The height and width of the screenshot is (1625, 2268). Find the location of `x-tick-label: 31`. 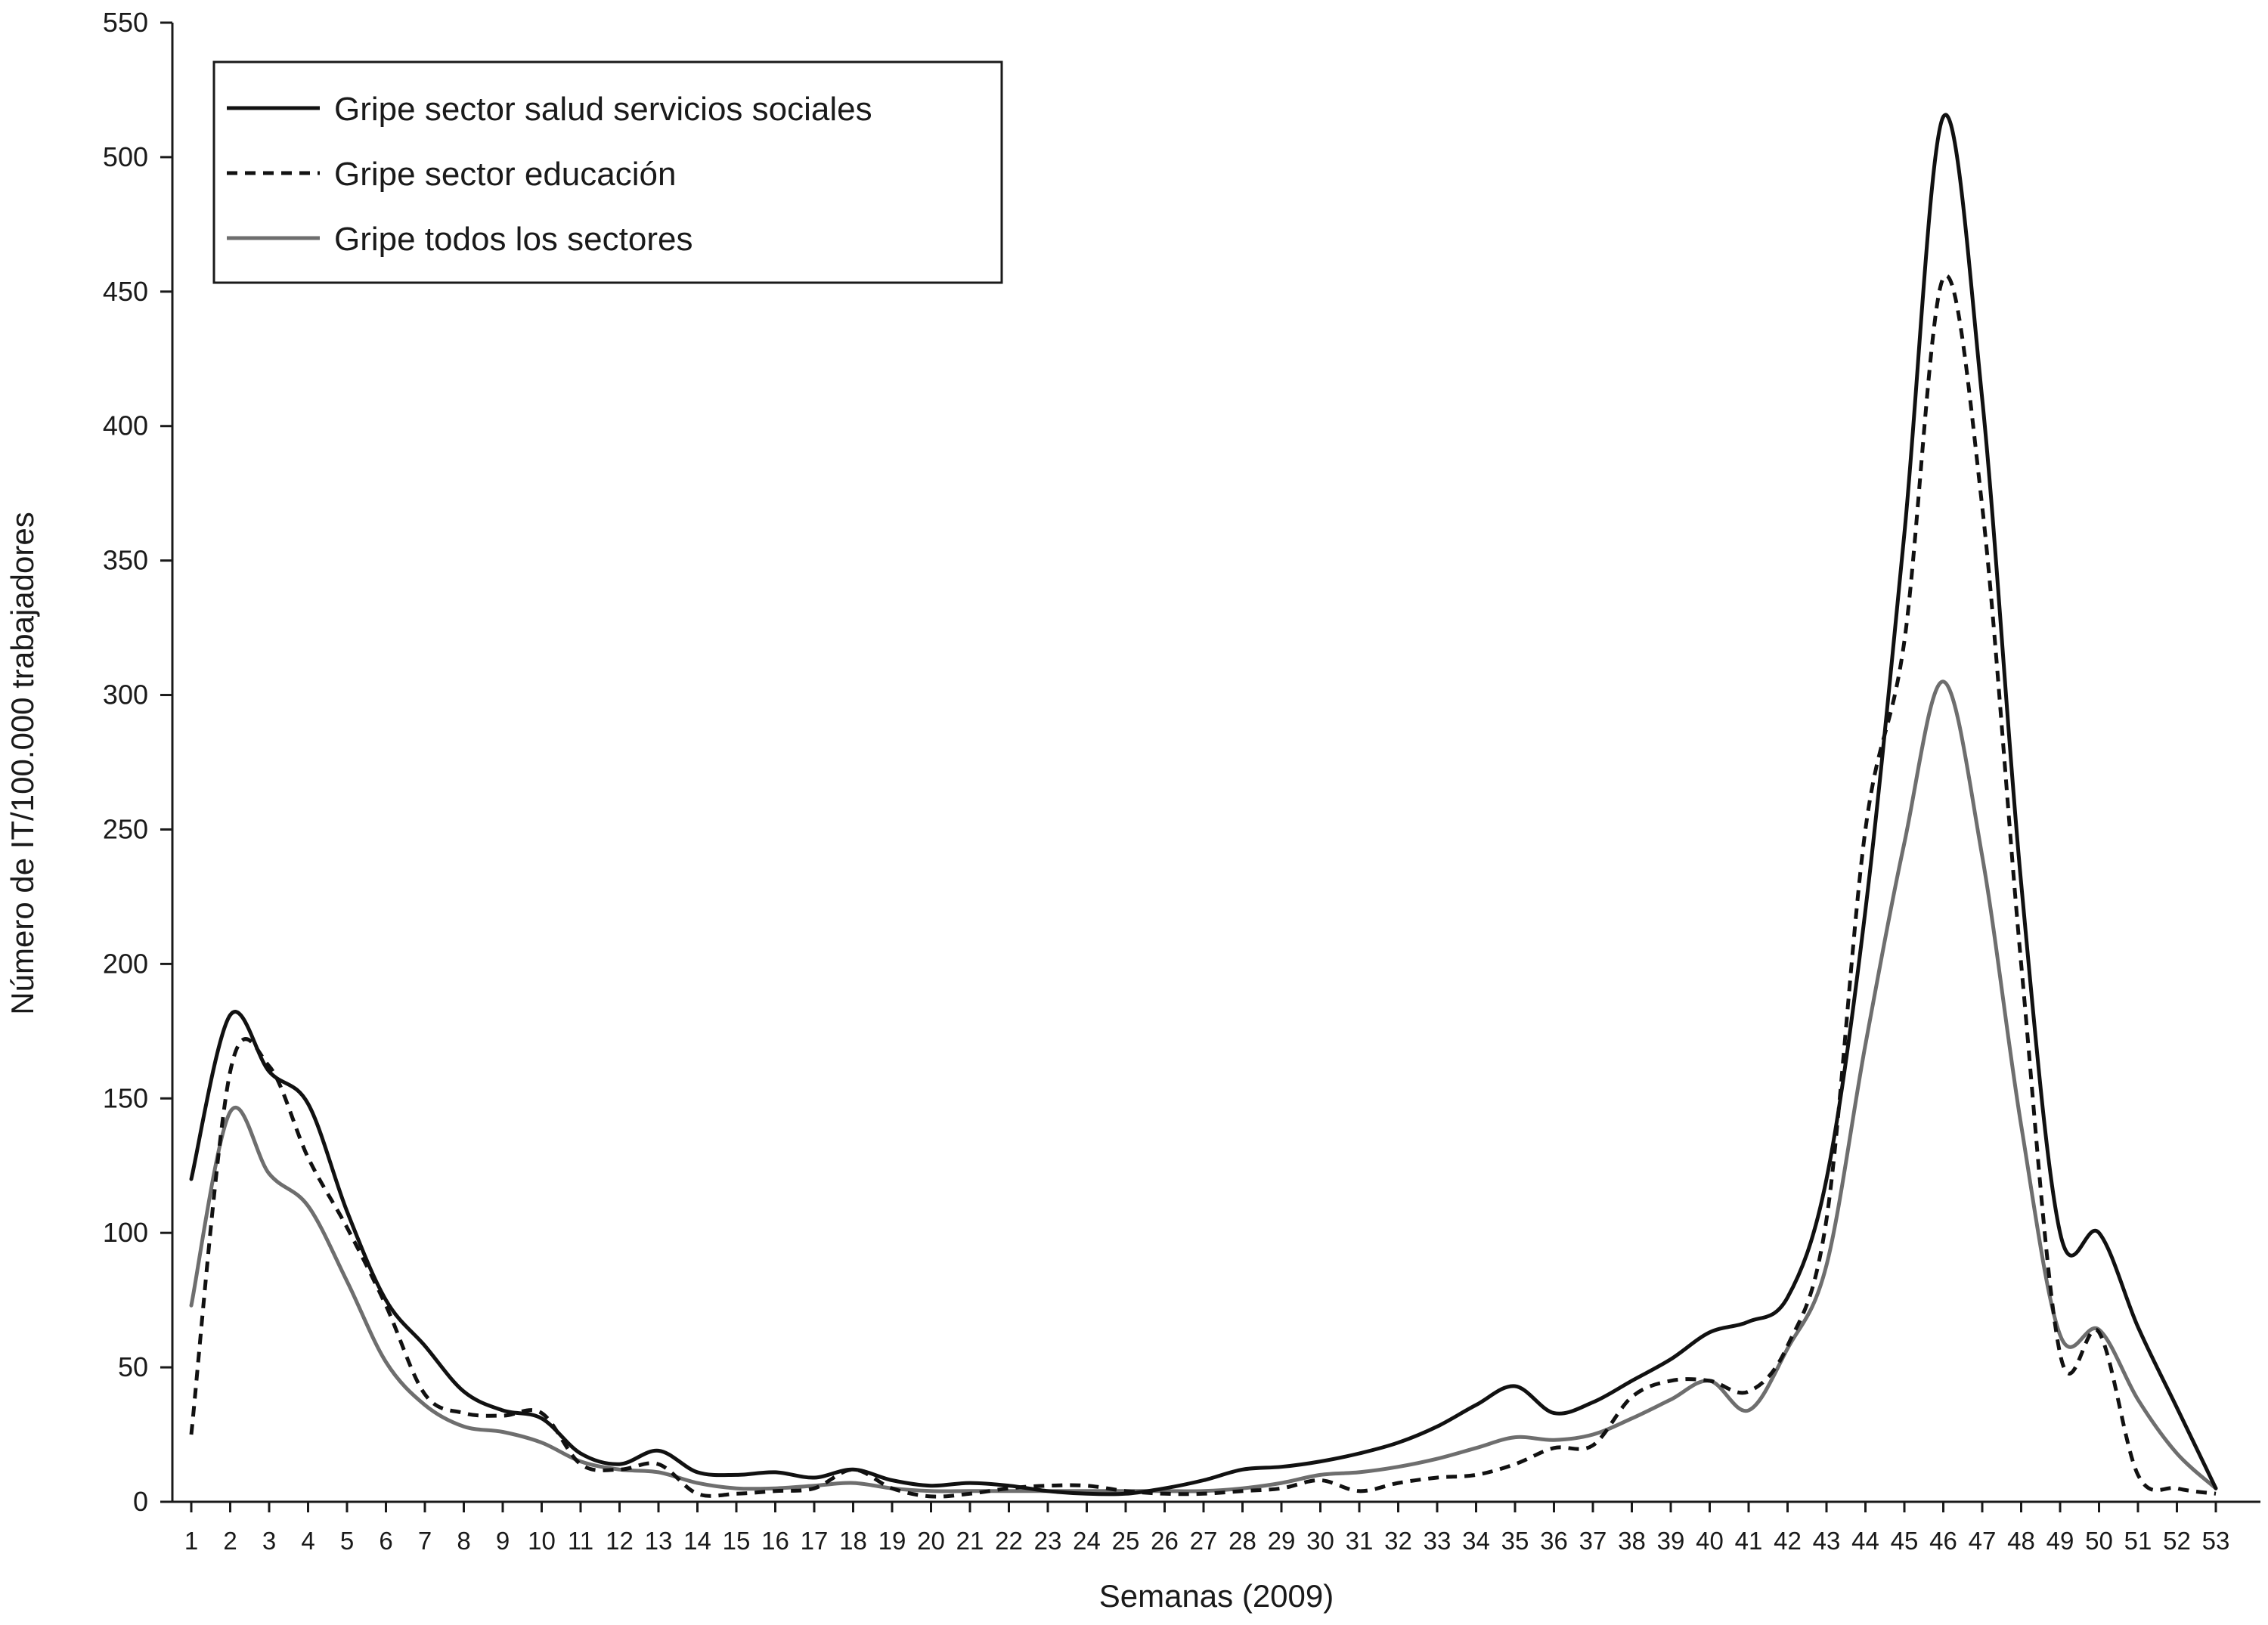

x-tick-label: 31 is located at coordinates (1360, 1541).